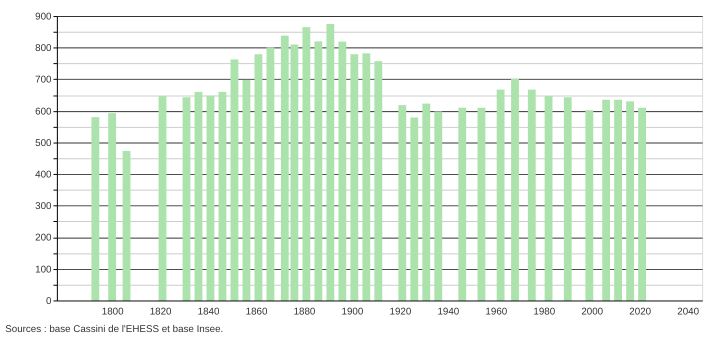 This screenshot has height=340, width=710. Describe the element at coordinates (257, 312) in the screenshot. I see `x-tick-label: 1860` at that location.